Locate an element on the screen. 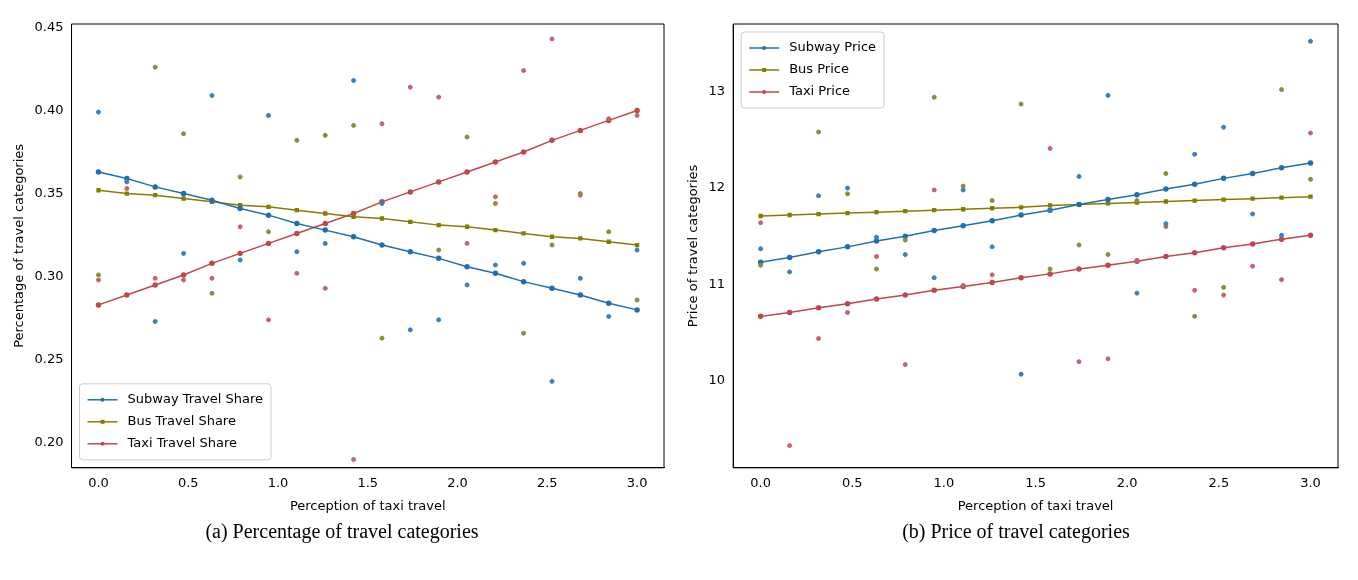 The height and width of the screenshot is (580, 1358). y-tick-label: 0.35 is located at coordinates (49, 192).